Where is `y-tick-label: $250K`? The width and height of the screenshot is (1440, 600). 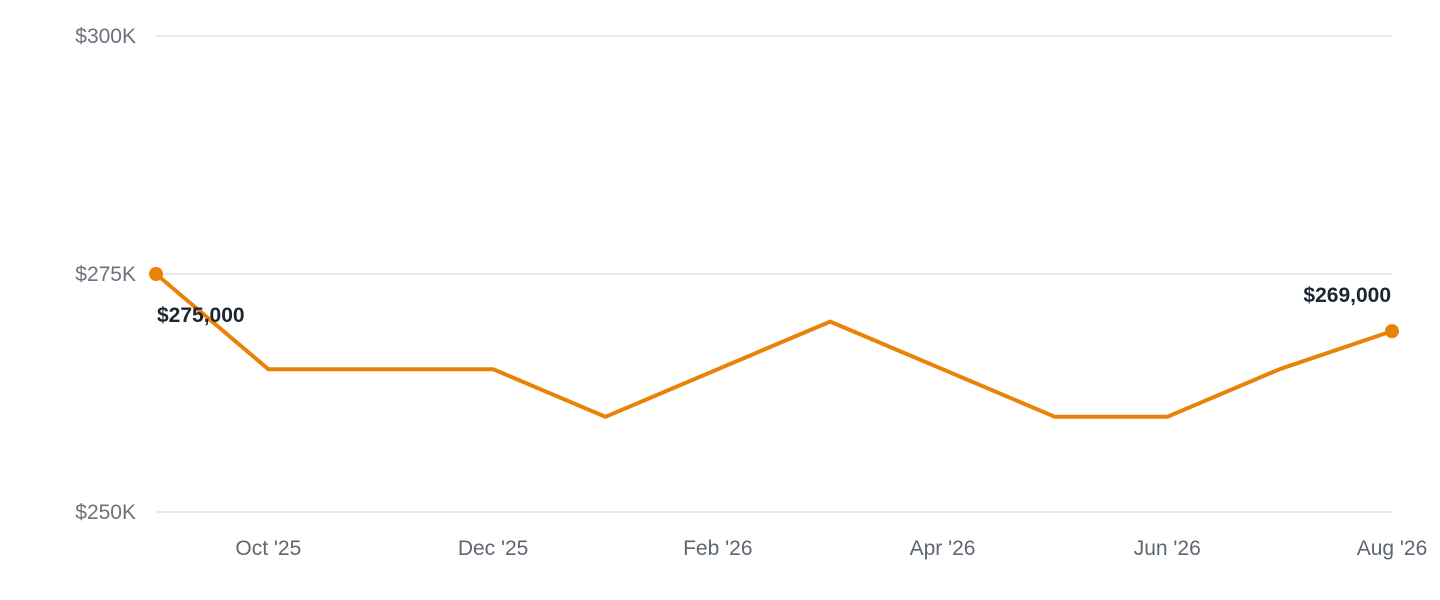
y-tick-label: $250K is located at coordinates (105, 512).